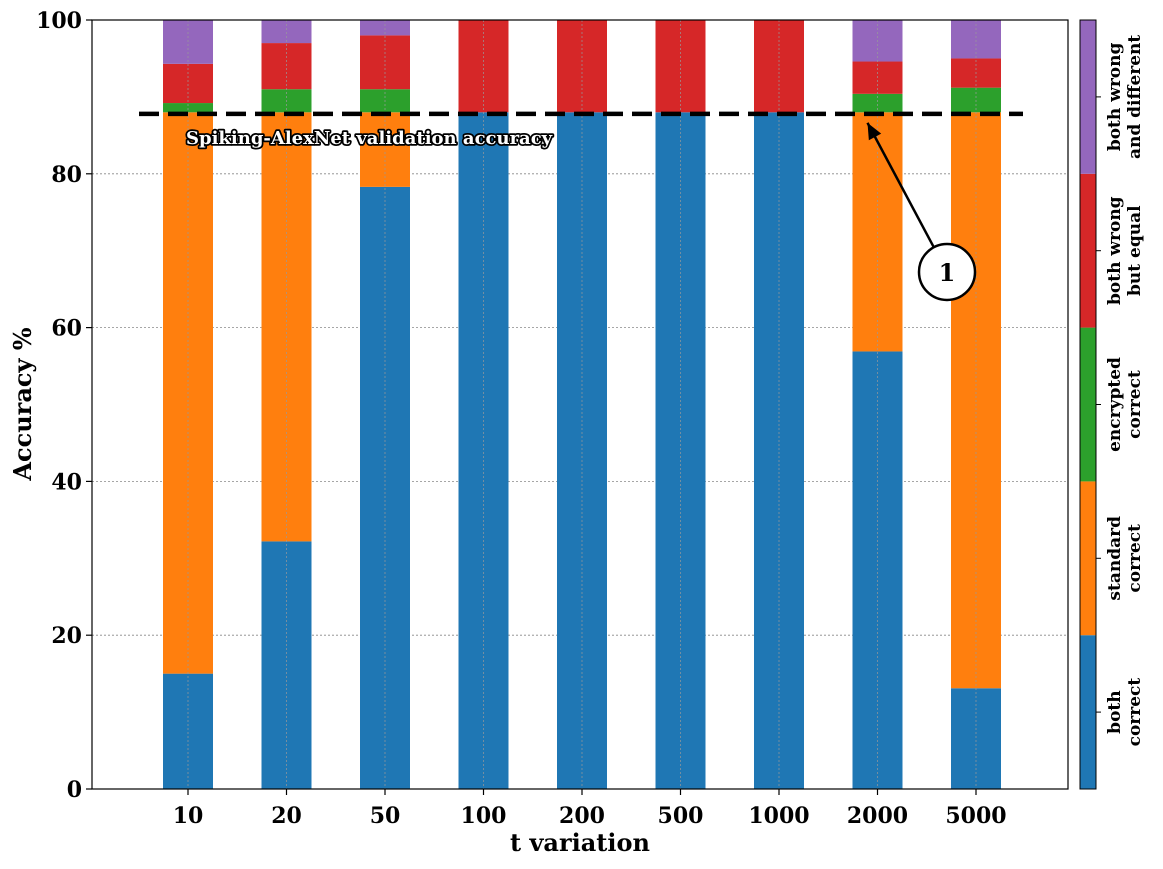 Image resolution: width=1163 pixels, height=869 pixels. I want to click on x-tick-label: 20, so click(286, 816).